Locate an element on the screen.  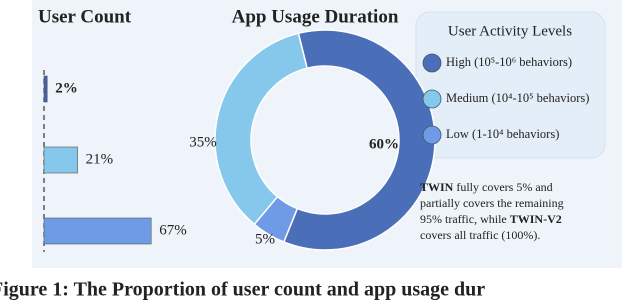
value-label: 60% is located at coordinates (384, 144).